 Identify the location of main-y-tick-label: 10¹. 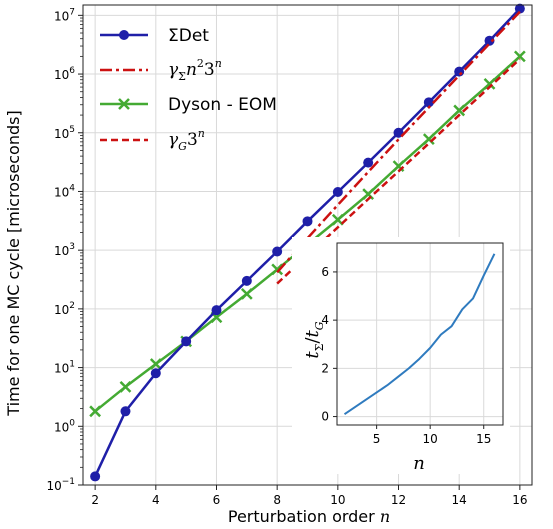
(64, 368).